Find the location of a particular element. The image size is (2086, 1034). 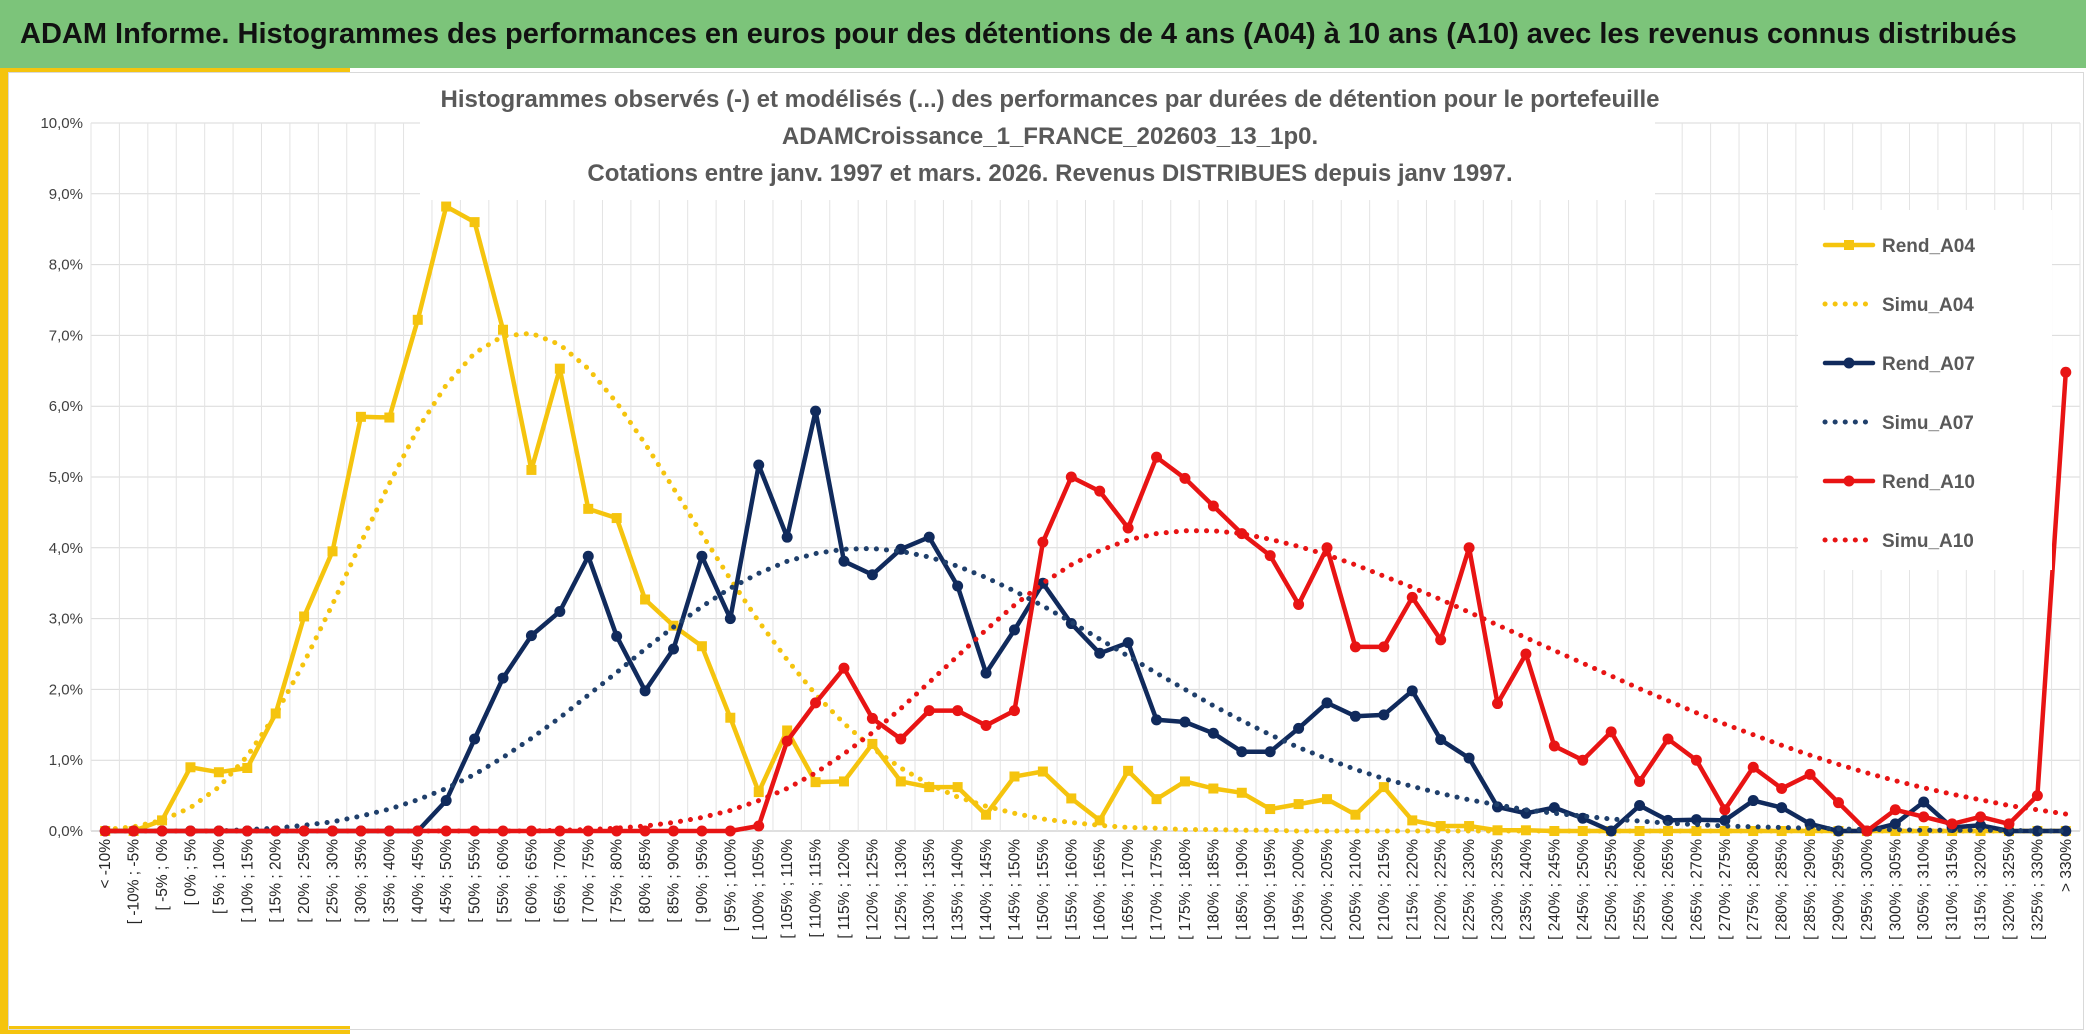

x-tick-label: [ 80% ; 85% is located at coordinates (645, 881).